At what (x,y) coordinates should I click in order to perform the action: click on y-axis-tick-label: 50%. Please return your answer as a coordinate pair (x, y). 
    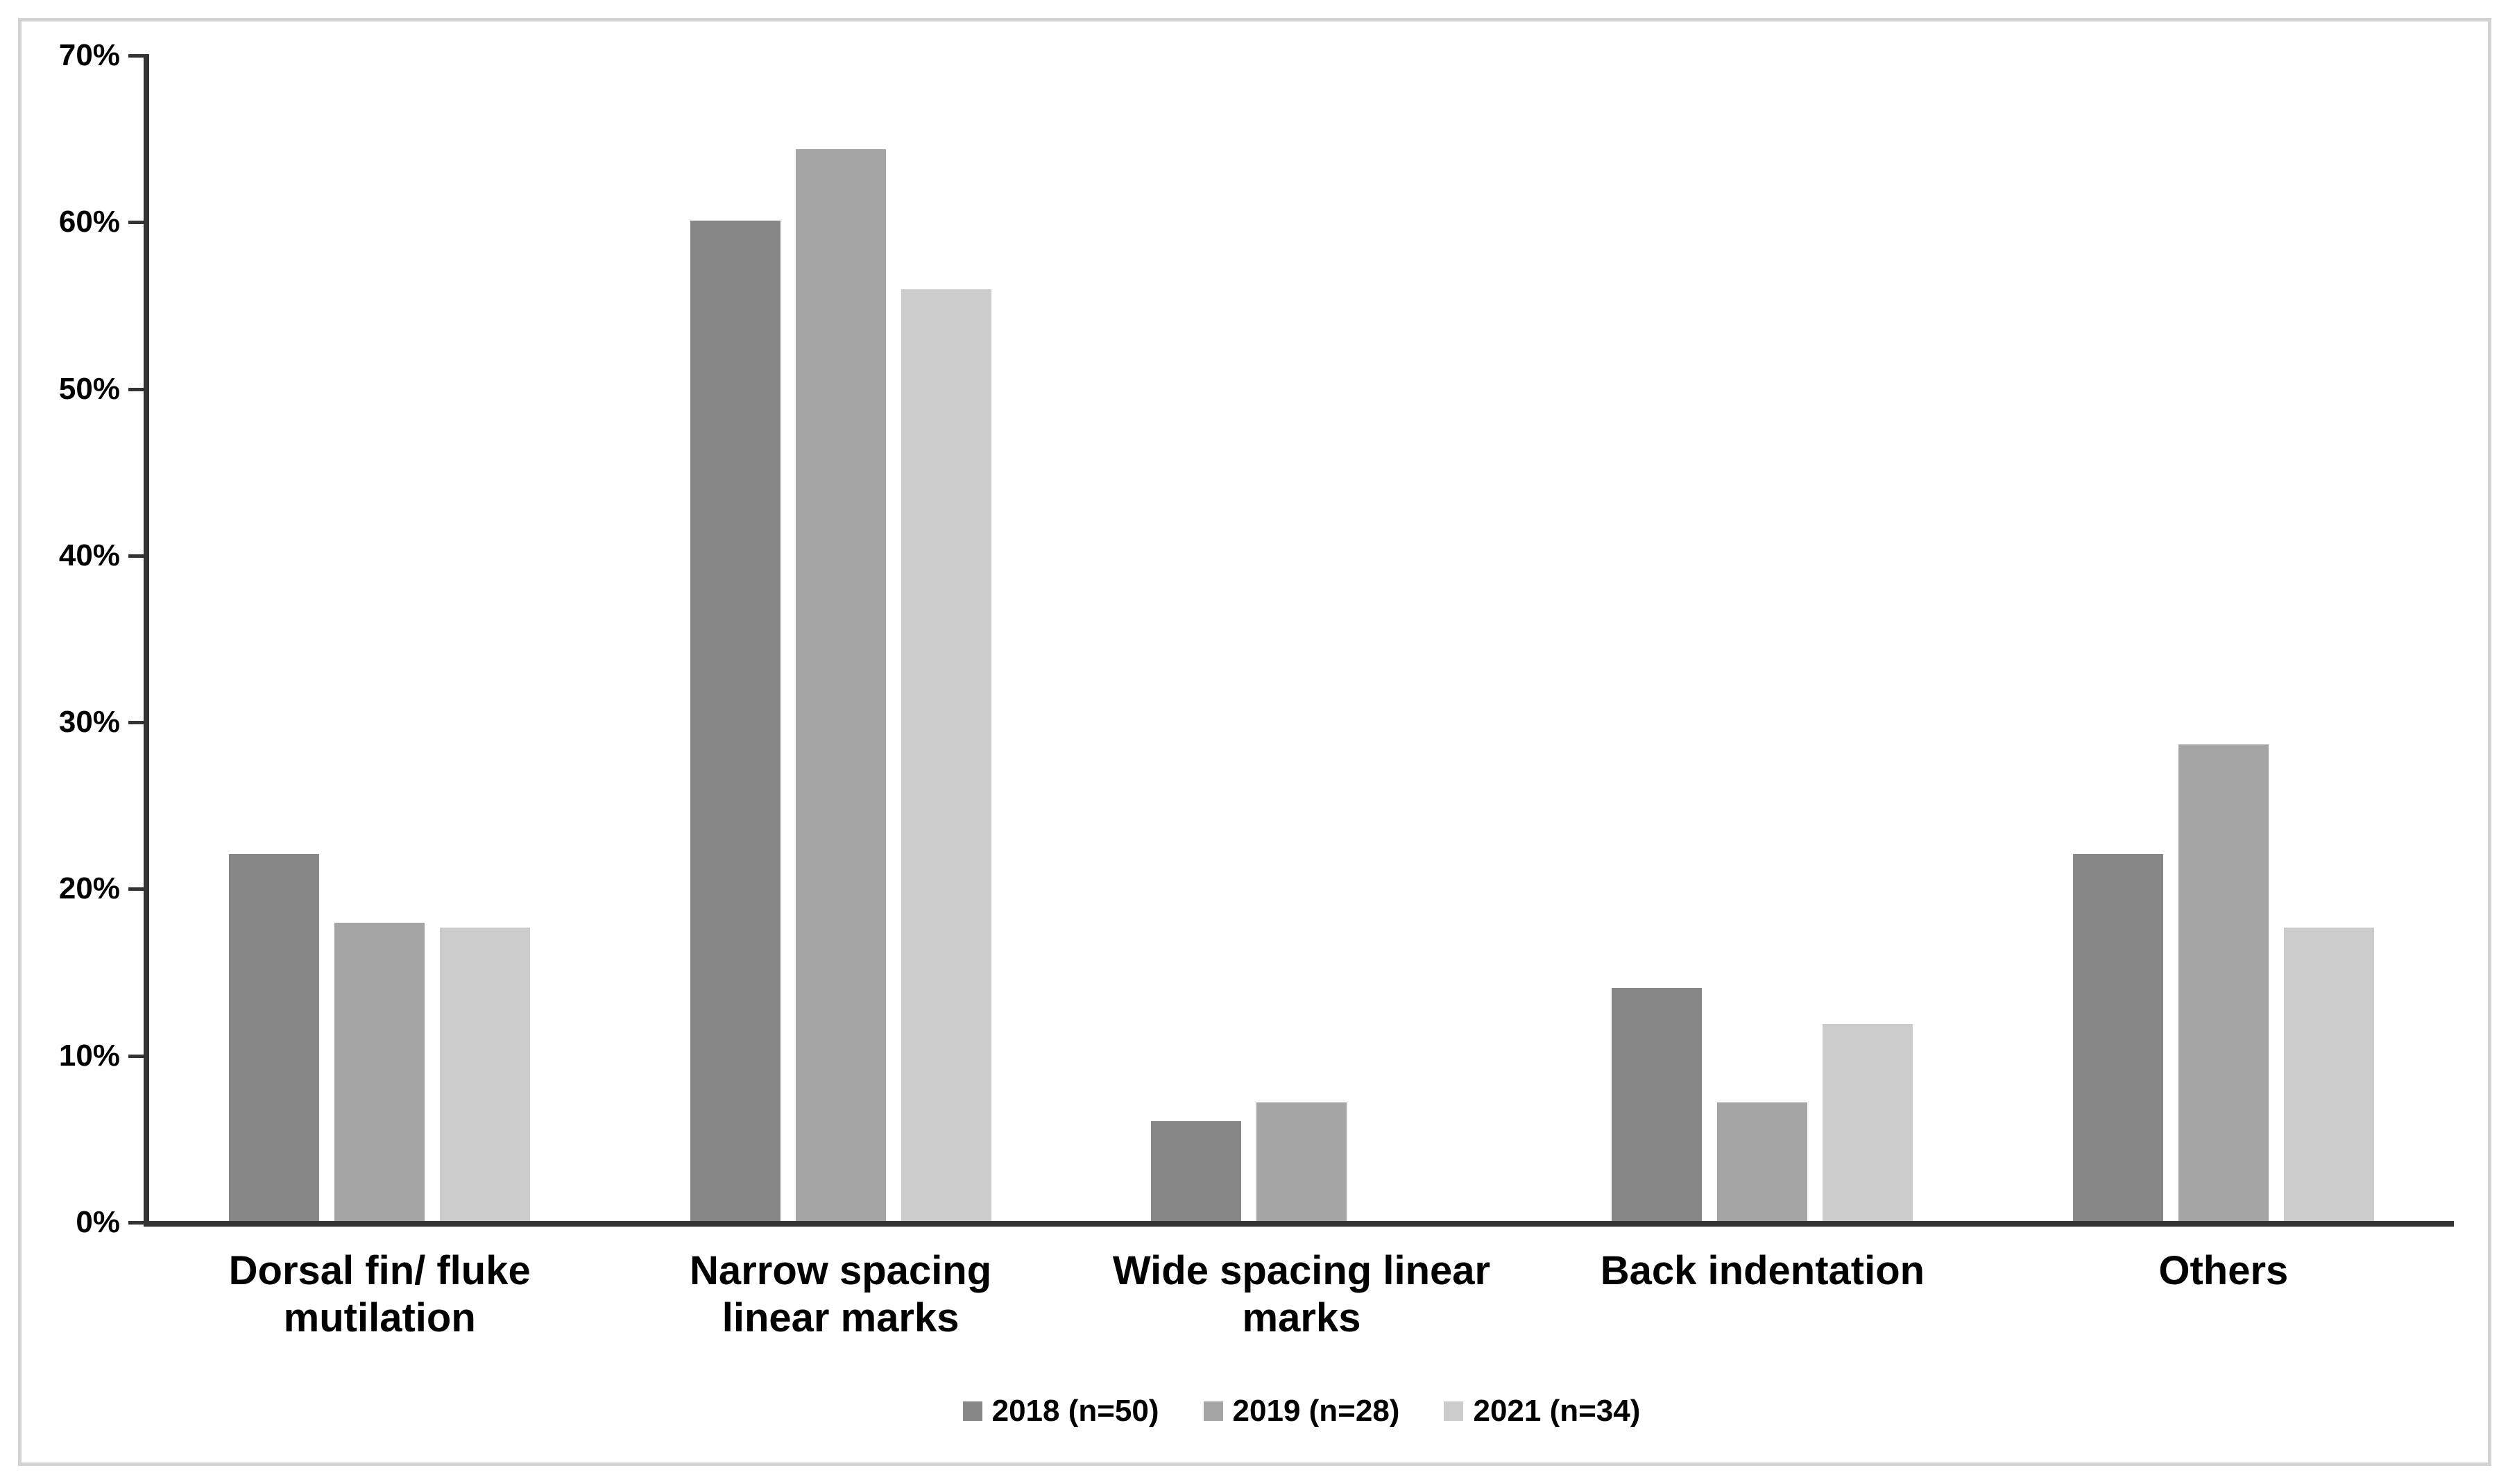
    Looking at the image, I should click on (89, 389).